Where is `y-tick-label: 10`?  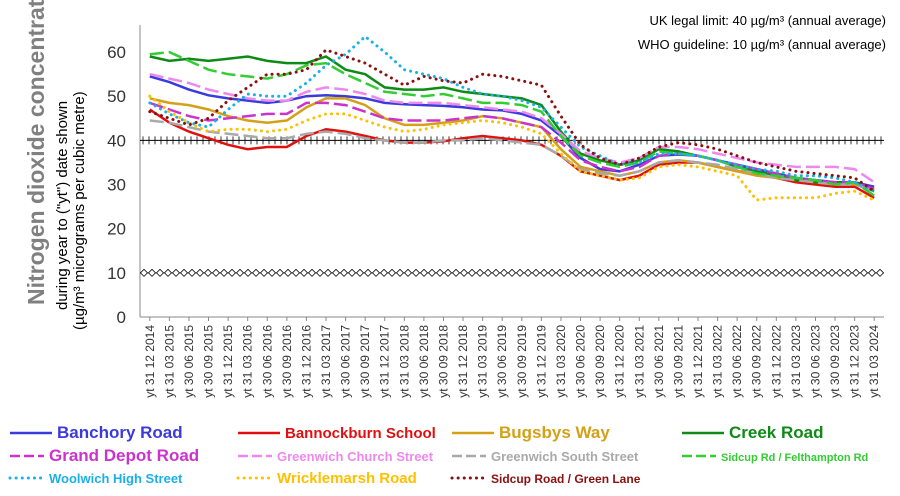 y-tick-label: 10 is located at coordinates (116, 273).